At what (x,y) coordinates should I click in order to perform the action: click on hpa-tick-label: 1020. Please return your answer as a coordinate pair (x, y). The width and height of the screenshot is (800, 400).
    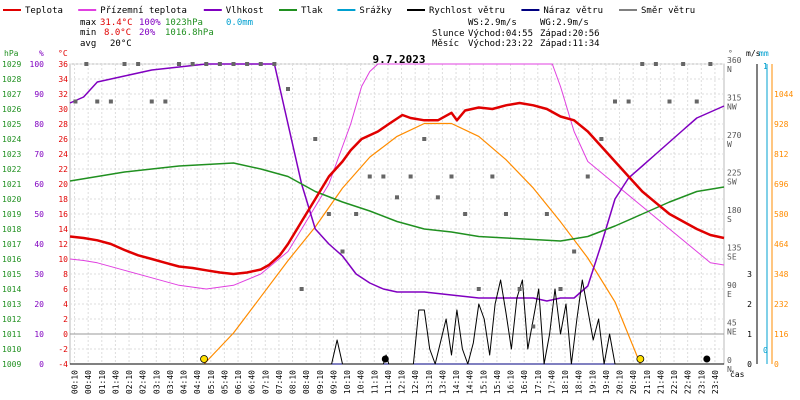
    Looking at the image, I should click on (11, 199).